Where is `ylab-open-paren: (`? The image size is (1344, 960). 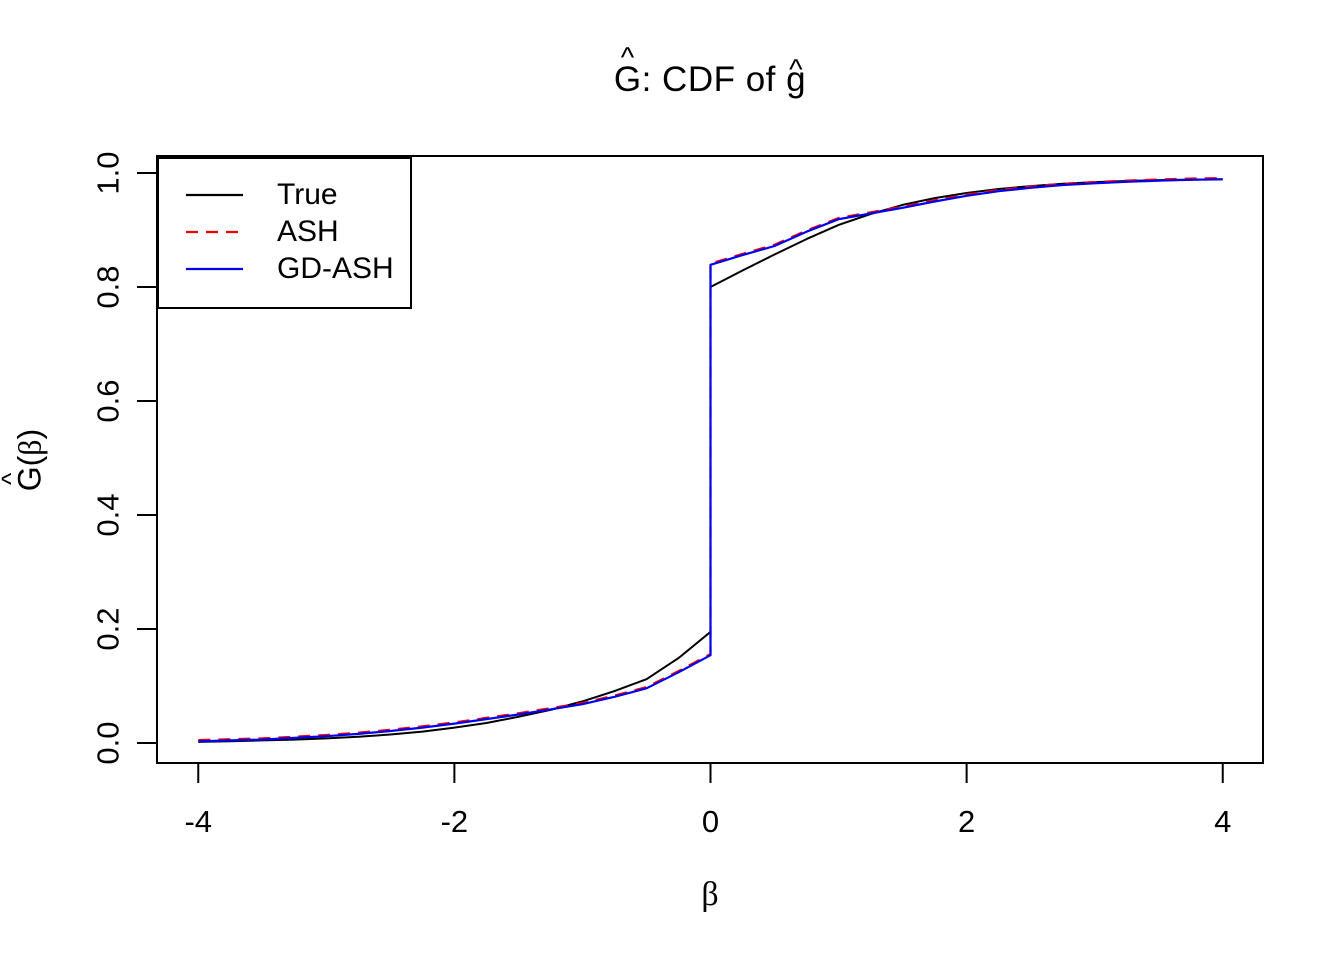
ylab-open-paren: ( is located at coordinates (29, 461).